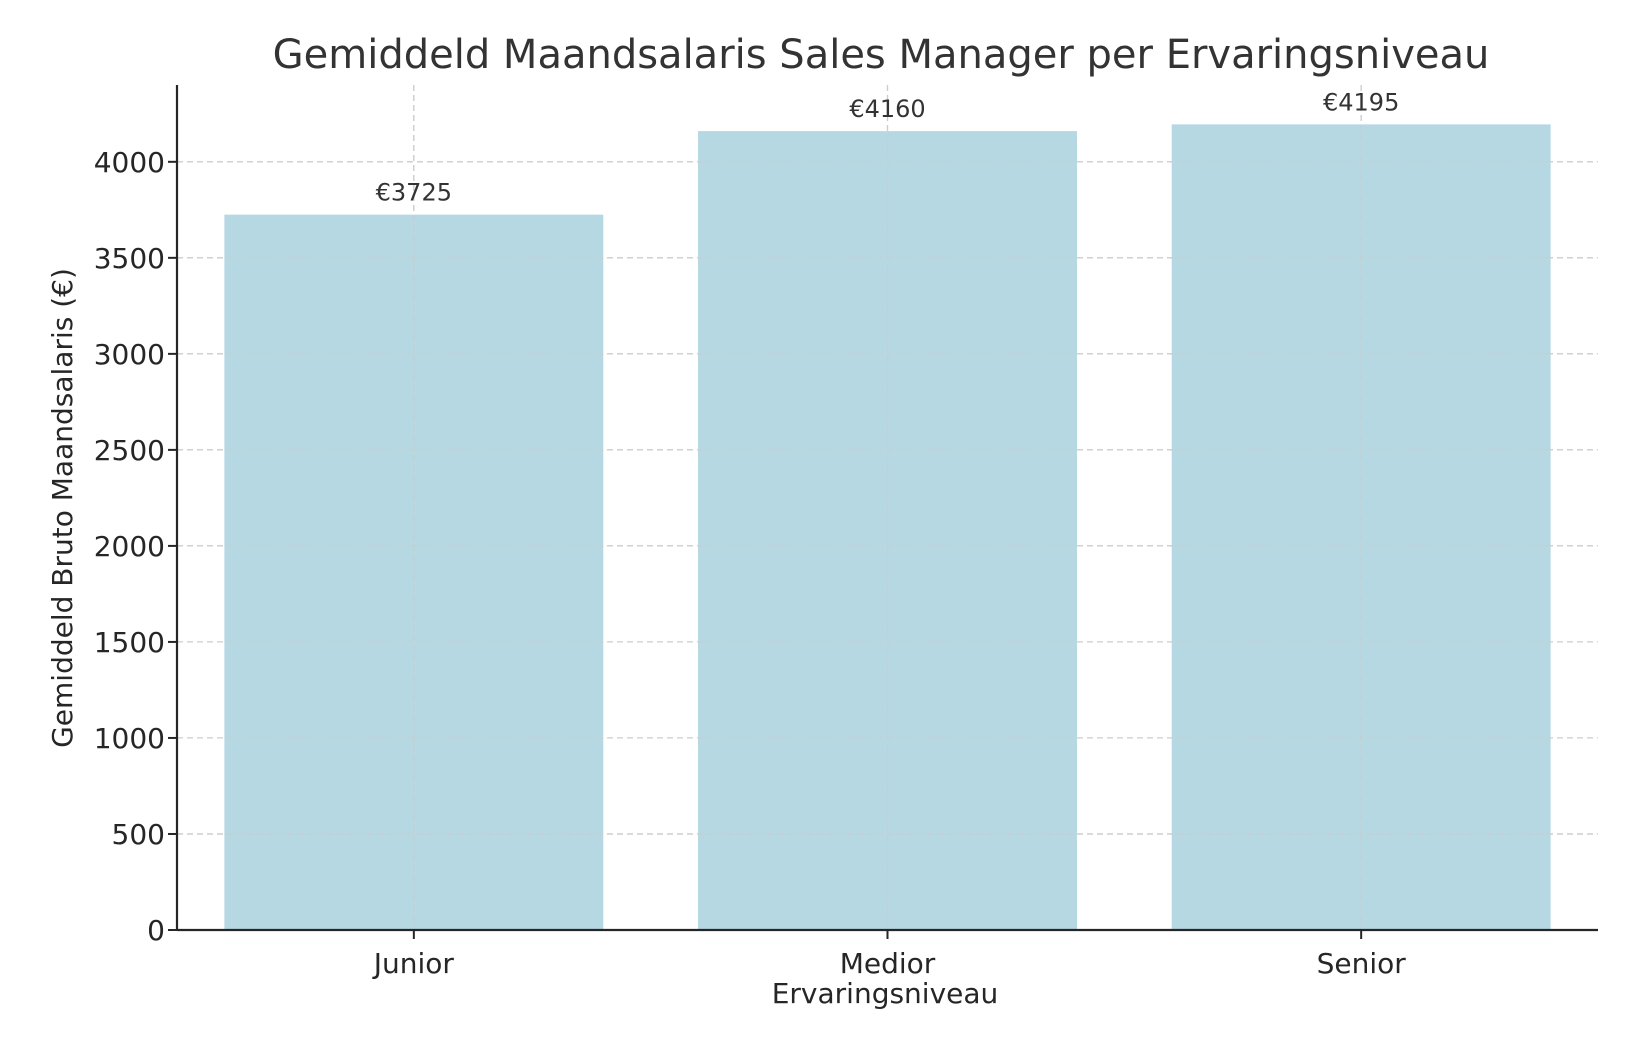 This screenshot has width=1650, height=1040. I want to click on x-tick-label: Junior, so click(413, 963).